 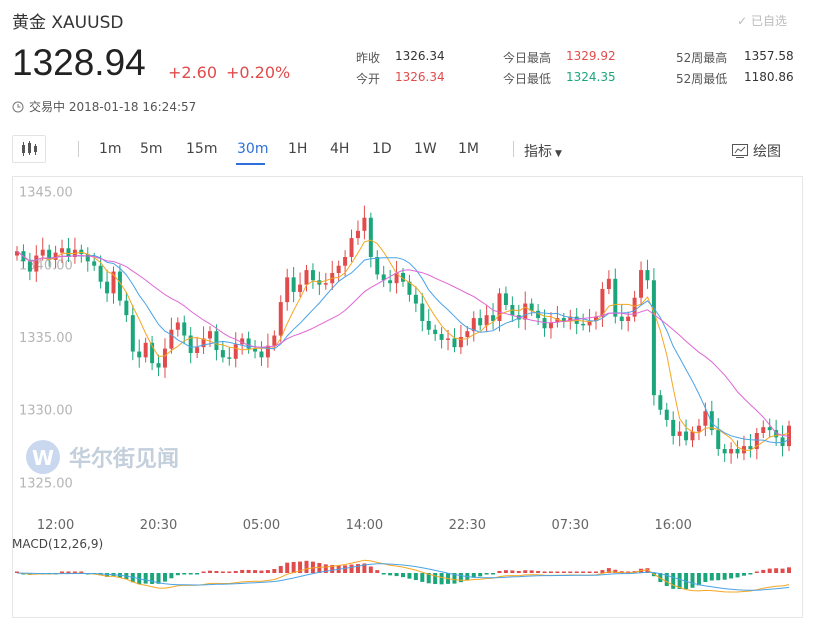 What do you see at coordinates (368, 79) in the screenshot?
I see `open-label: 今开` at bounding box center [368, 79].